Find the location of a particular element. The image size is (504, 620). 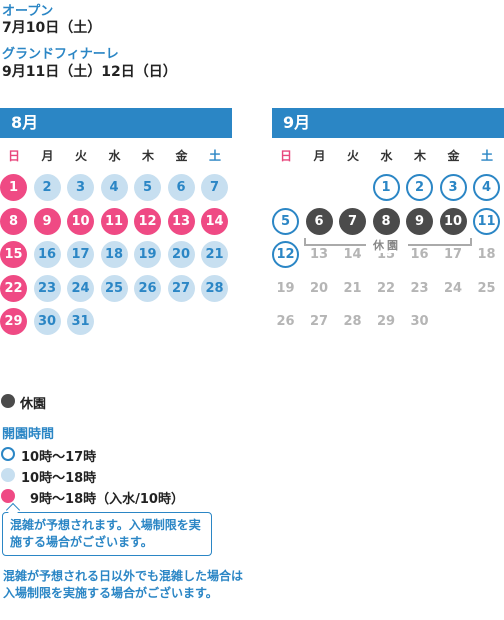

august-day-25: 25 is located at coordinates (114, 288).